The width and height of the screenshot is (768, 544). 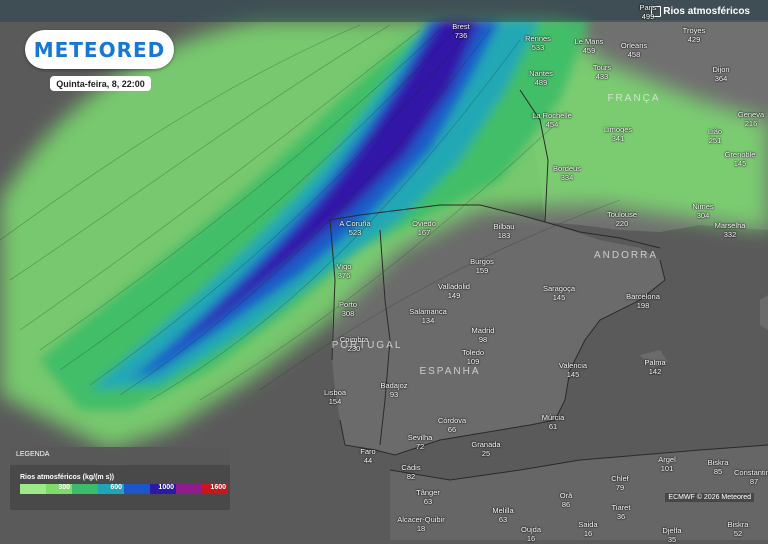 I want to click on city-value: 167, so click(x=424, y=232).